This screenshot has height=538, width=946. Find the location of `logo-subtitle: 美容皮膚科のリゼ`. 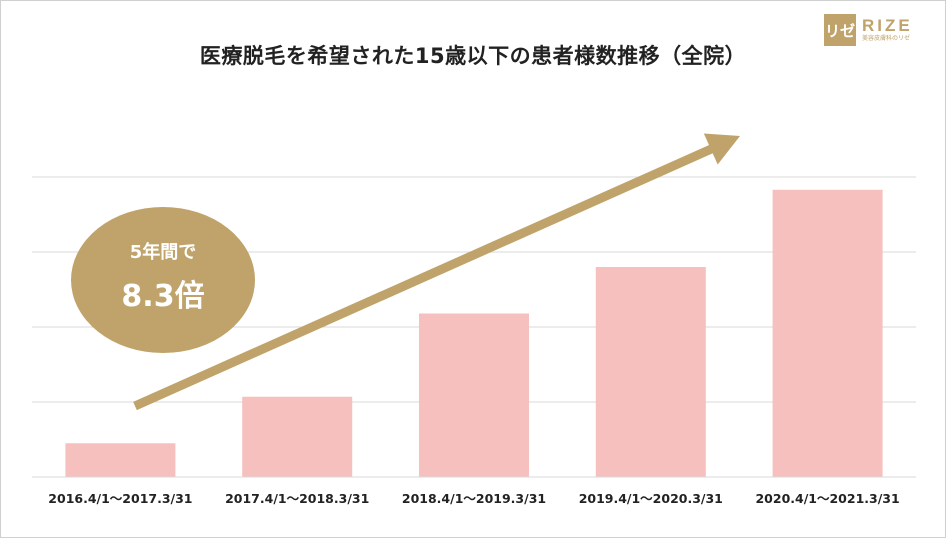

logo-subtitle: 美容皮膚科のリゼ is located at coordinates (886, 38).